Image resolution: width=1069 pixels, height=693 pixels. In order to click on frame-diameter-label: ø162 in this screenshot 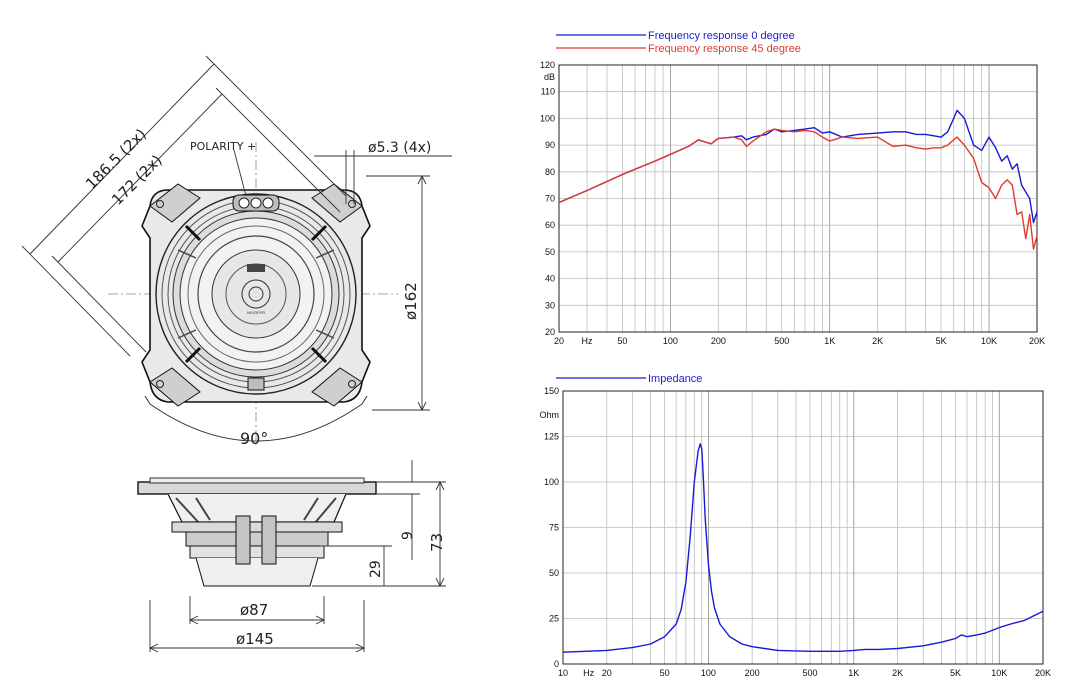, I will do `click(411, 301)`.